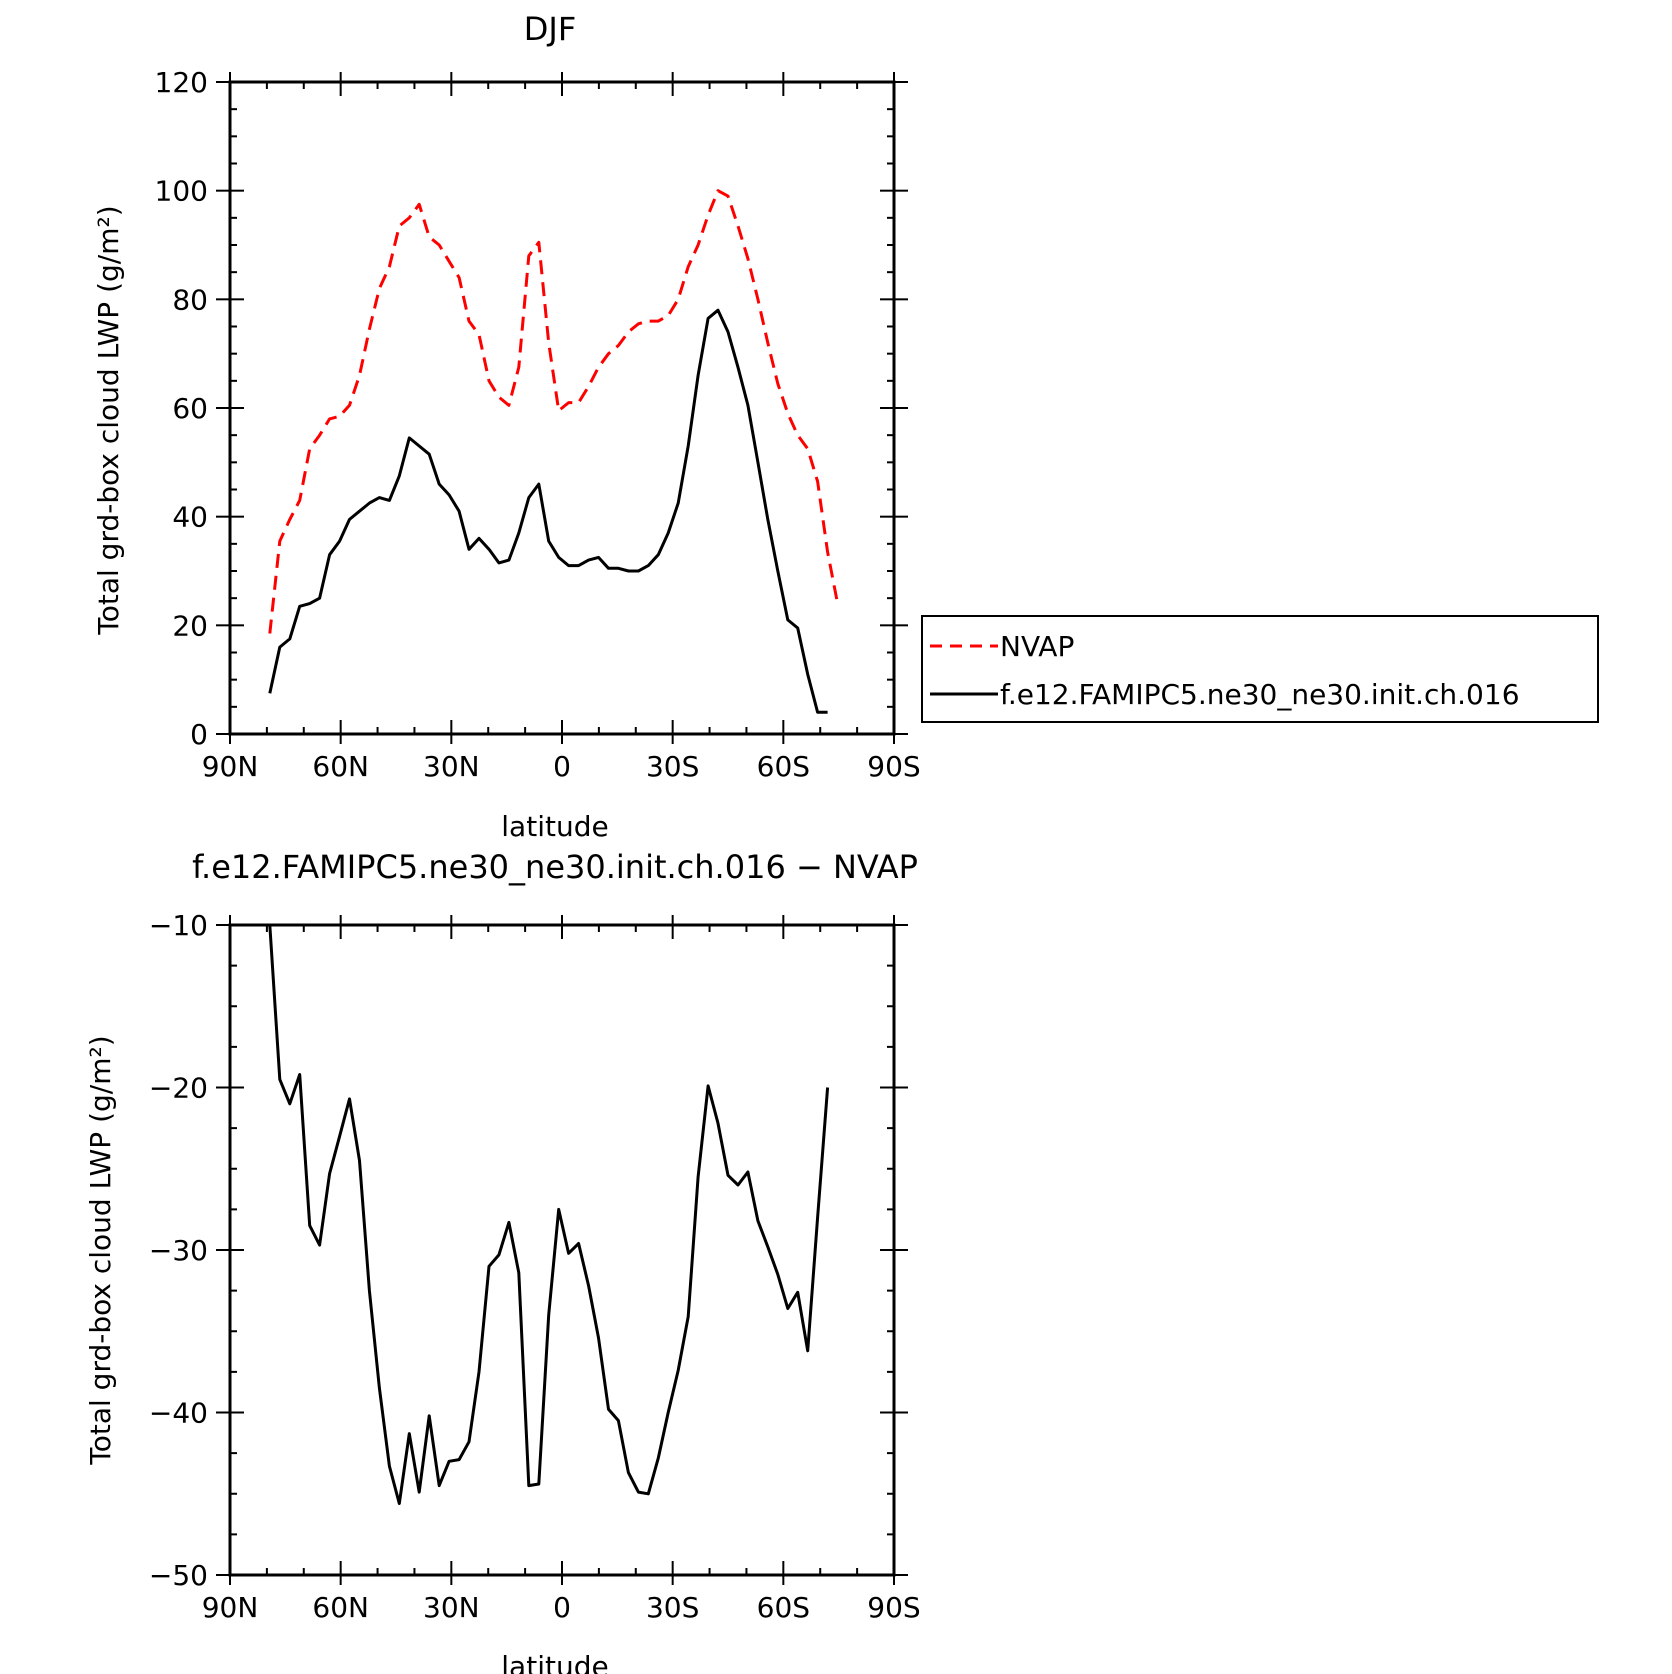  What do you see at coordinates (190, 299) in the screenshot?
I see `y-tick-label: 80` at bounding box center [190, 299].